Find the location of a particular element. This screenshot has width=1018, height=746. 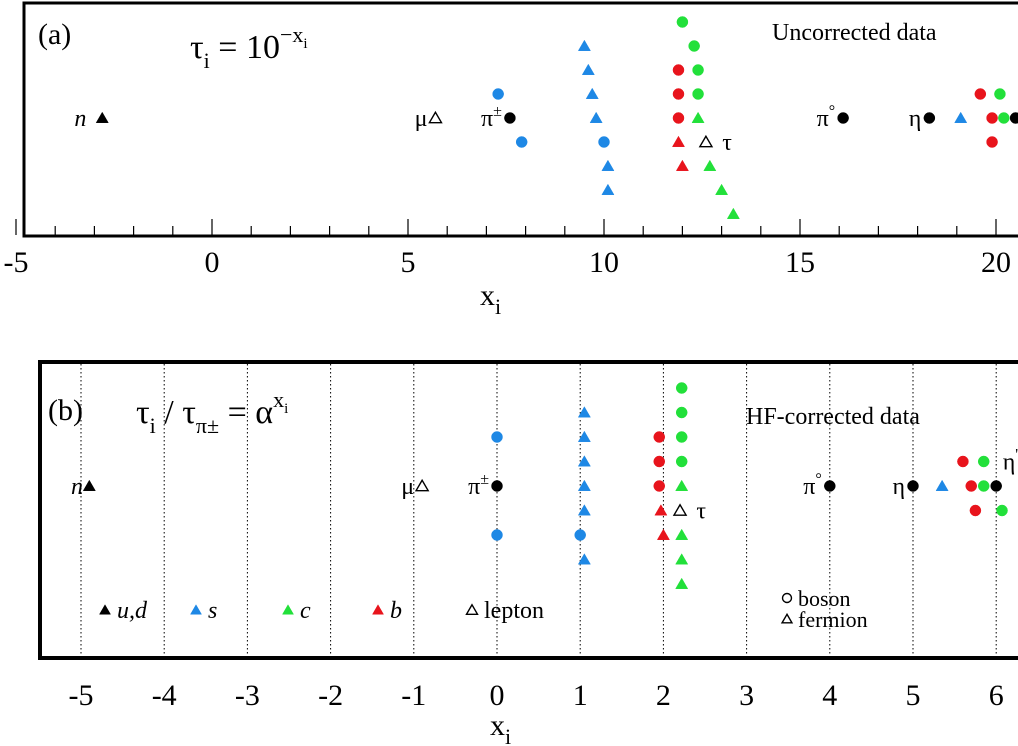

panel-b-label: (b) is located at coordinates (65, 410).